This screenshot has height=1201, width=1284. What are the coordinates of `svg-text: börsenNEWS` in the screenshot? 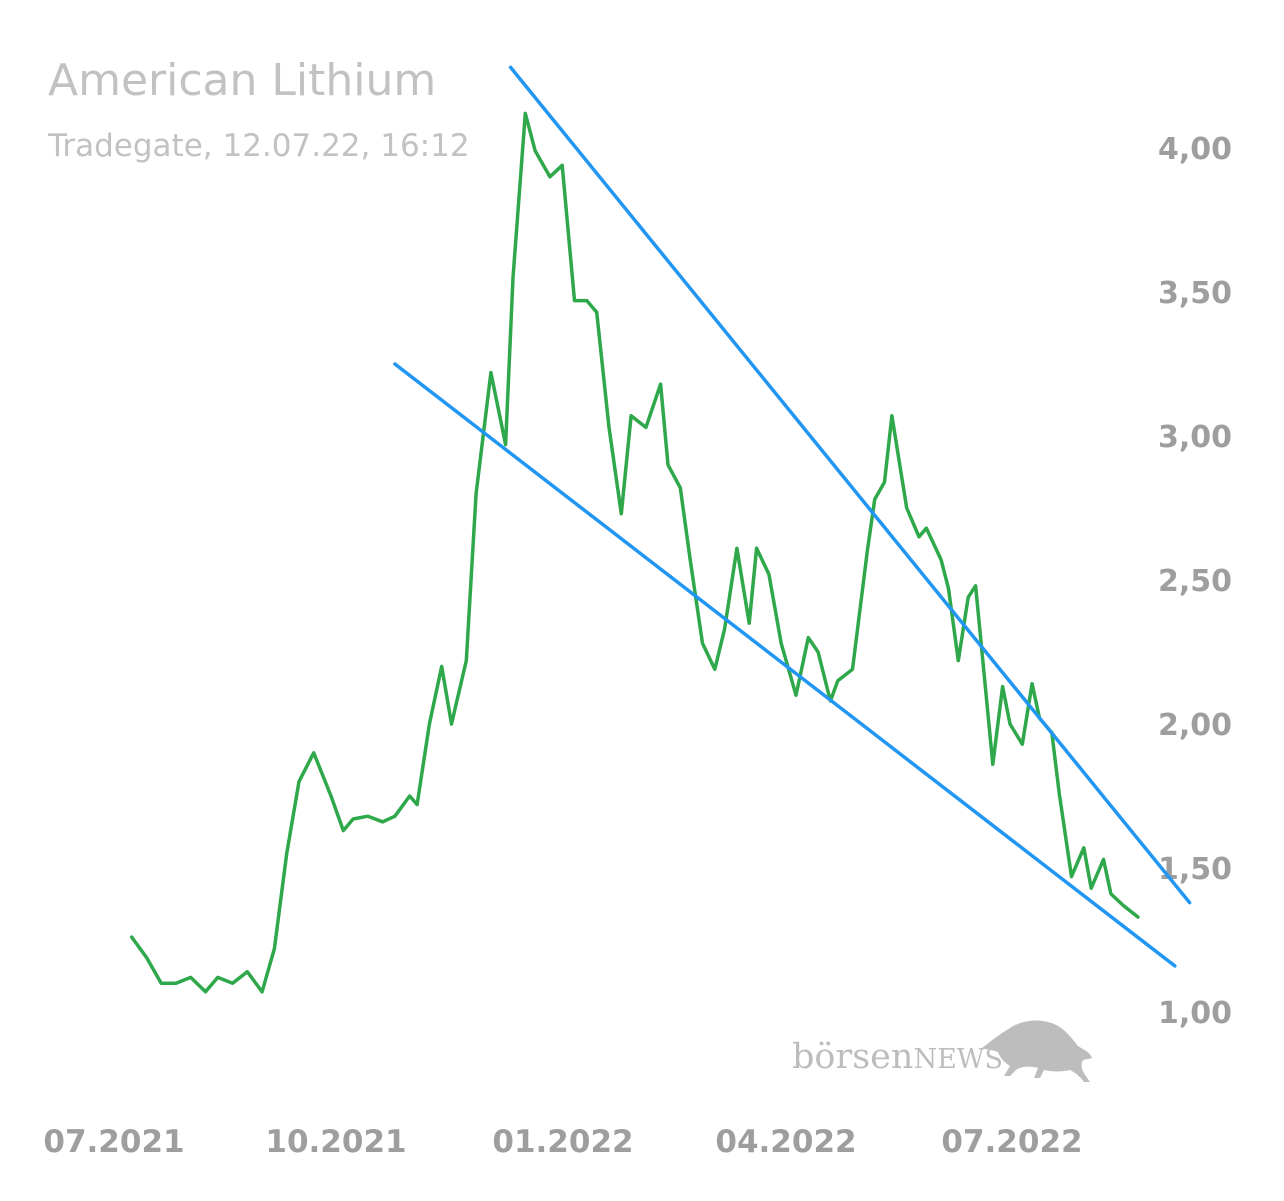 It's located at (897, 1057).